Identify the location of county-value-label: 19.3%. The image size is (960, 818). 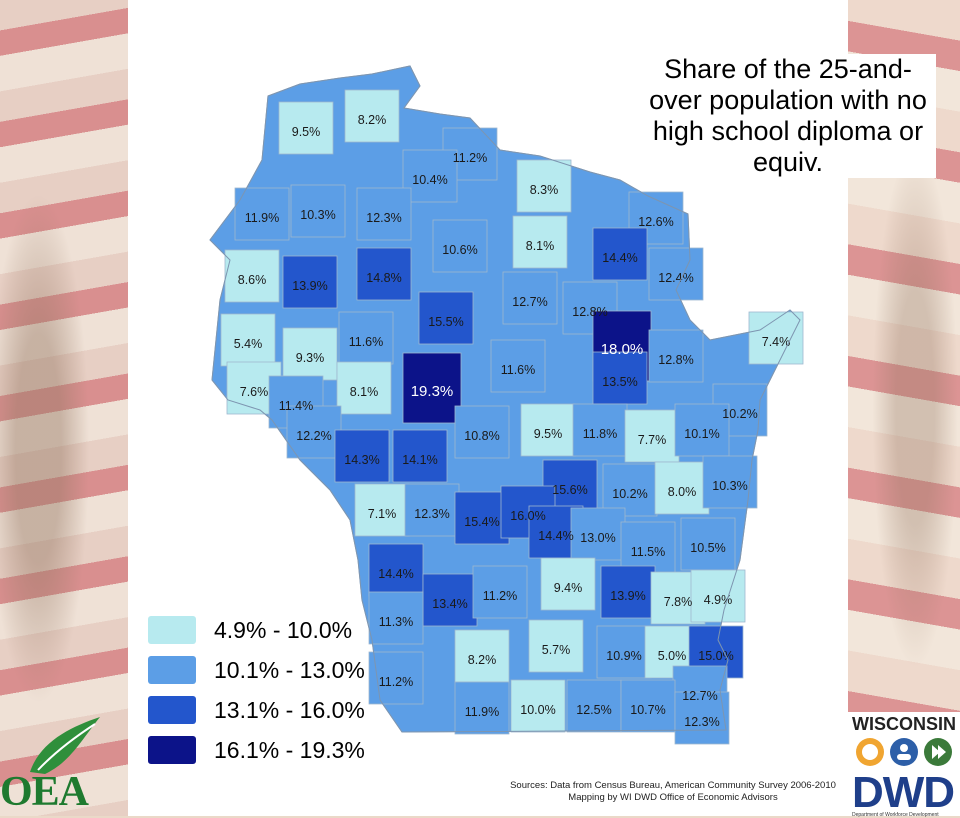
(432, 391).